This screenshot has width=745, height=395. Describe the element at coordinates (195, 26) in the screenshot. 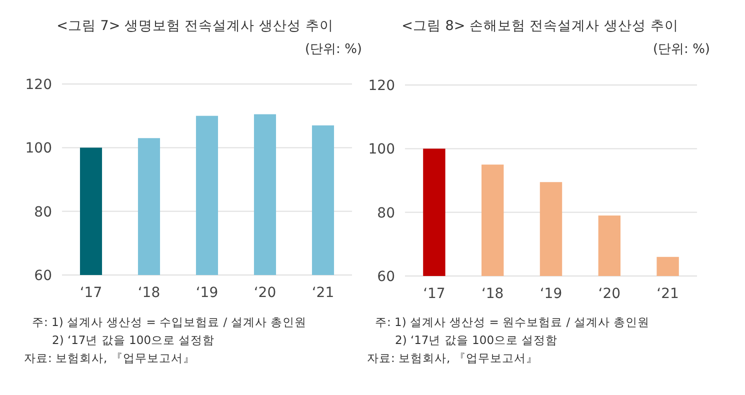

I see `chart-title: <그림 7> 생명보험 전속설계사 생산성 추이` at that location.